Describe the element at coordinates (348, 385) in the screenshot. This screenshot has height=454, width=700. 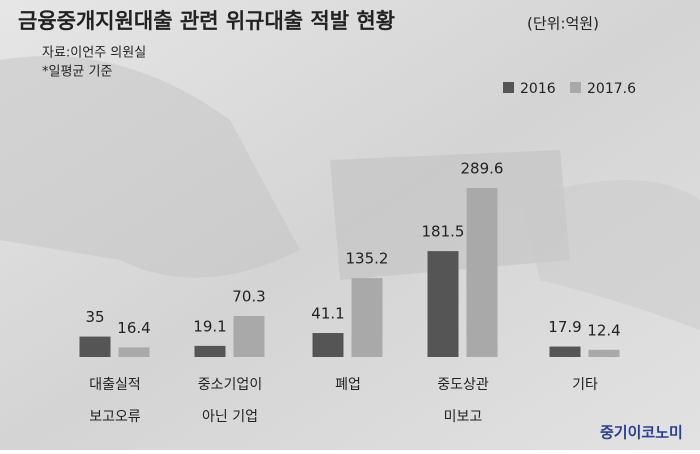
I see `x-tick-label: 폐업` at that location.